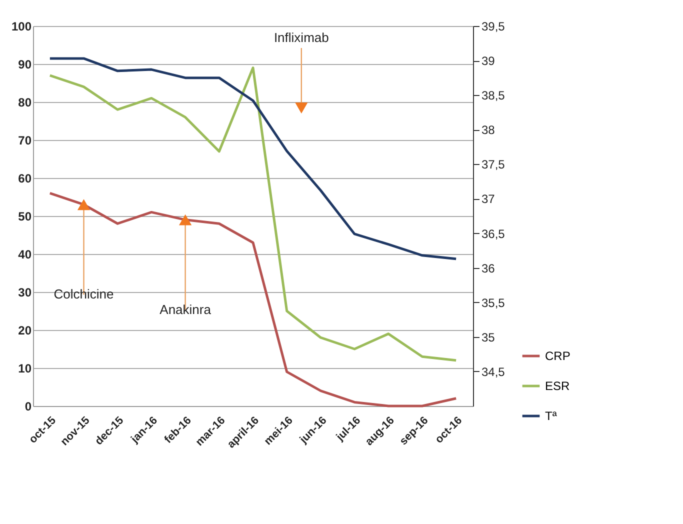  What do you see at coordinates (494, 165) in the screenshot?
I see `y2-tick-label: 37,5` at bounding box center [494, 165].